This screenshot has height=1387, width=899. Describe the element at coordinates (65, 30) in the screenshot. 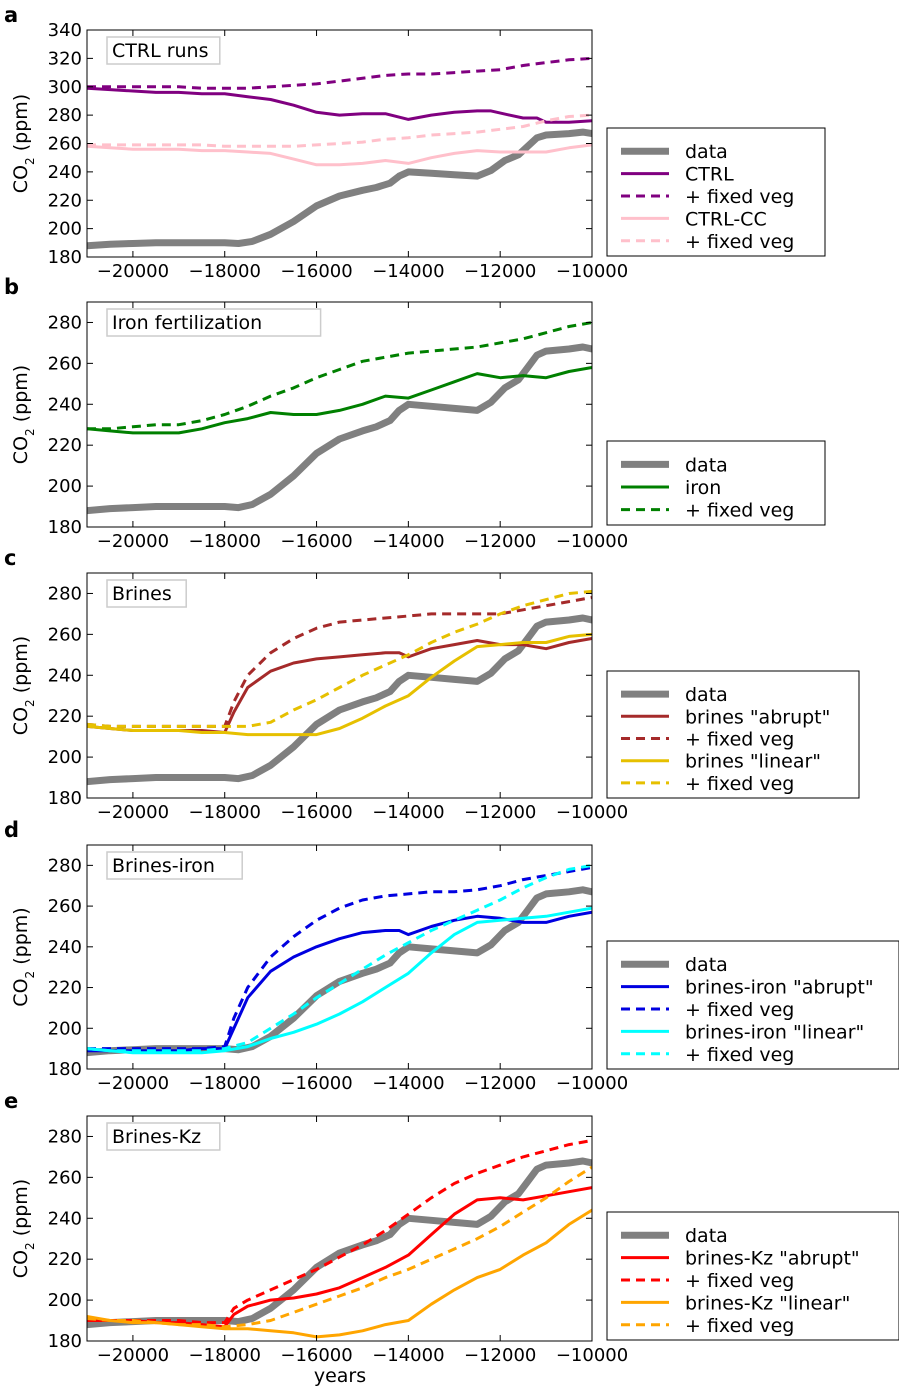

I see `y-tick-label: 340` at that location.